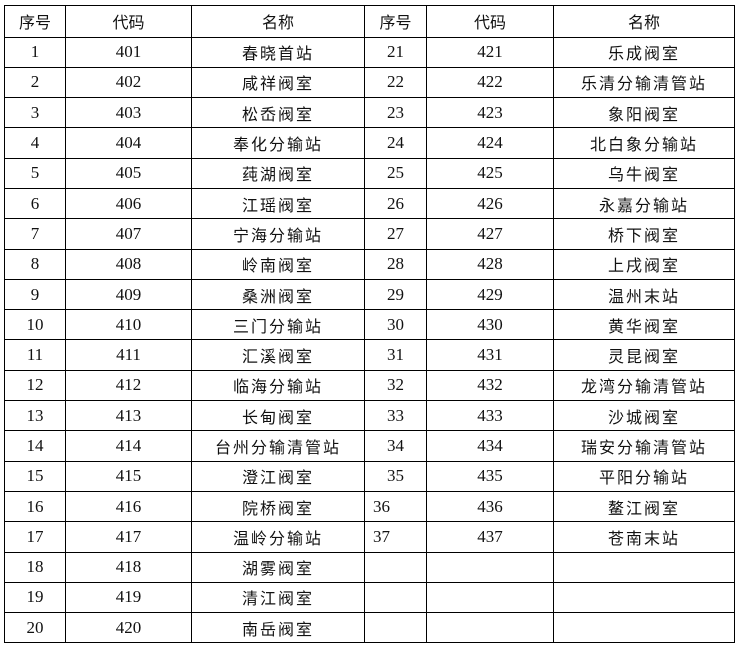 Image resolution: width=737 pixels, height=655 pixels. What do you see at coordinates (395, 416) in the screenshot?
I see `cell-index: 33` at bounding box center [395, 416].